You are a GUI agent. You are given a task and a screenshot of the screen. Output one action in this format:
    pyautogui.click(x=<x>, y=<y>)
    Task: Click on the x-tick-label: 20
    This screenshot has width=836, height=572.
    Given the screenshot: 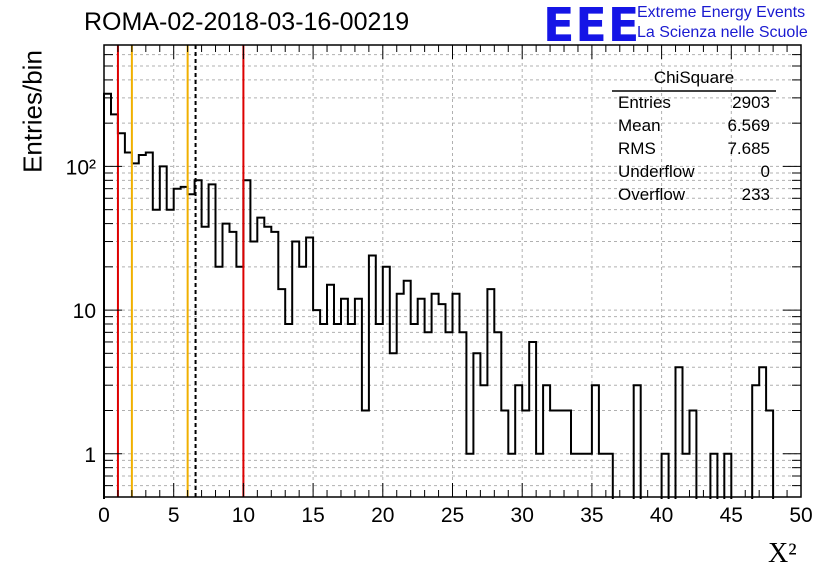 What is the action you would take?
    pyautogui.click(x=382, y=515)
    